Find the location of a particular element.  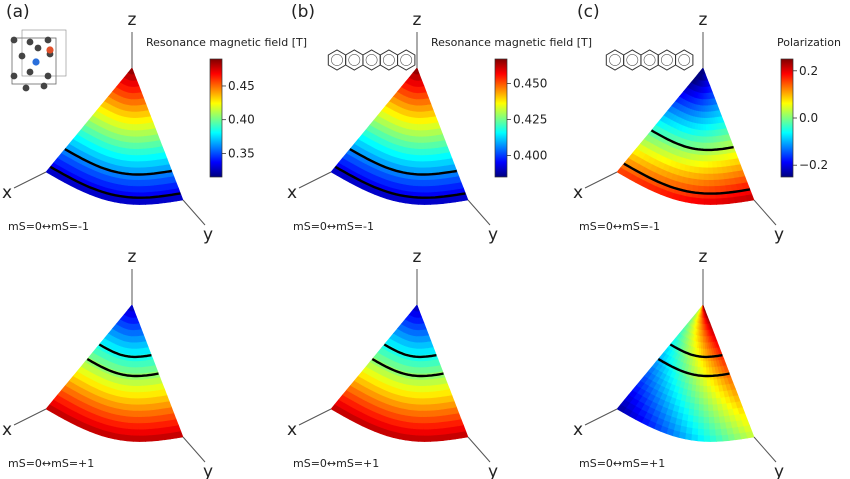

x-axis-line is located at coordinates (315, 180).